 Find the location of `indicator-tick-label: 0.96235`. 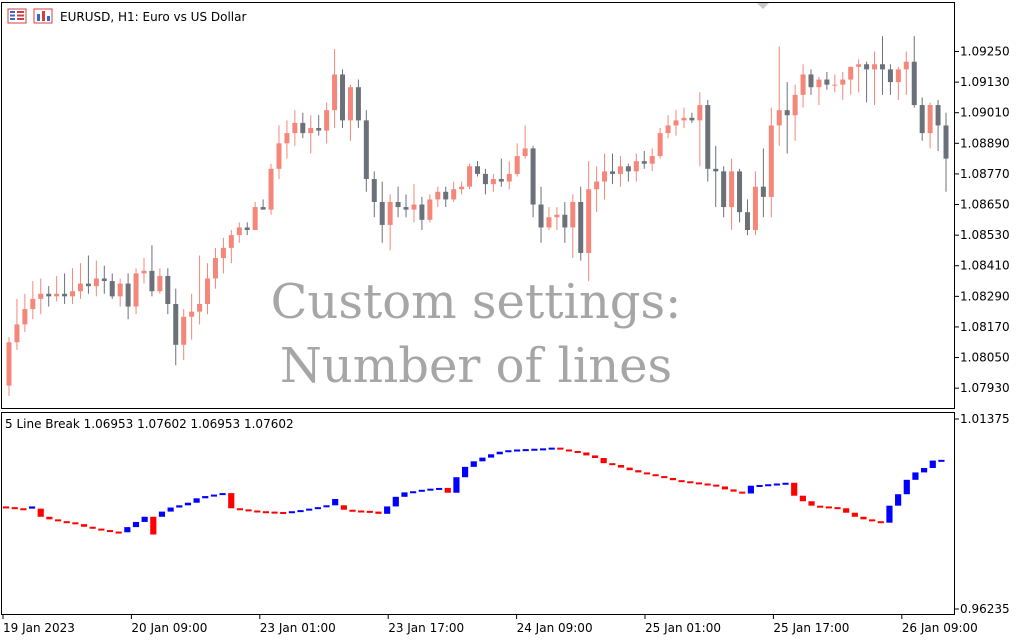

indicator-tick-label: 0.96235 is located at coordinates (985, 609).